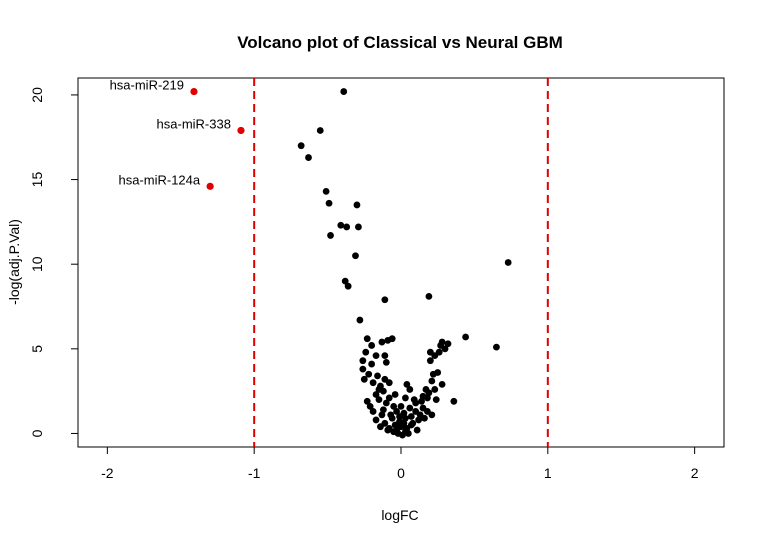 The height and width of the screenshot is (545, 764). What do you see at coordinates (37, 180) in the screenshot?
I see `y-tick-label: 15` at bounding box center [37, 180].